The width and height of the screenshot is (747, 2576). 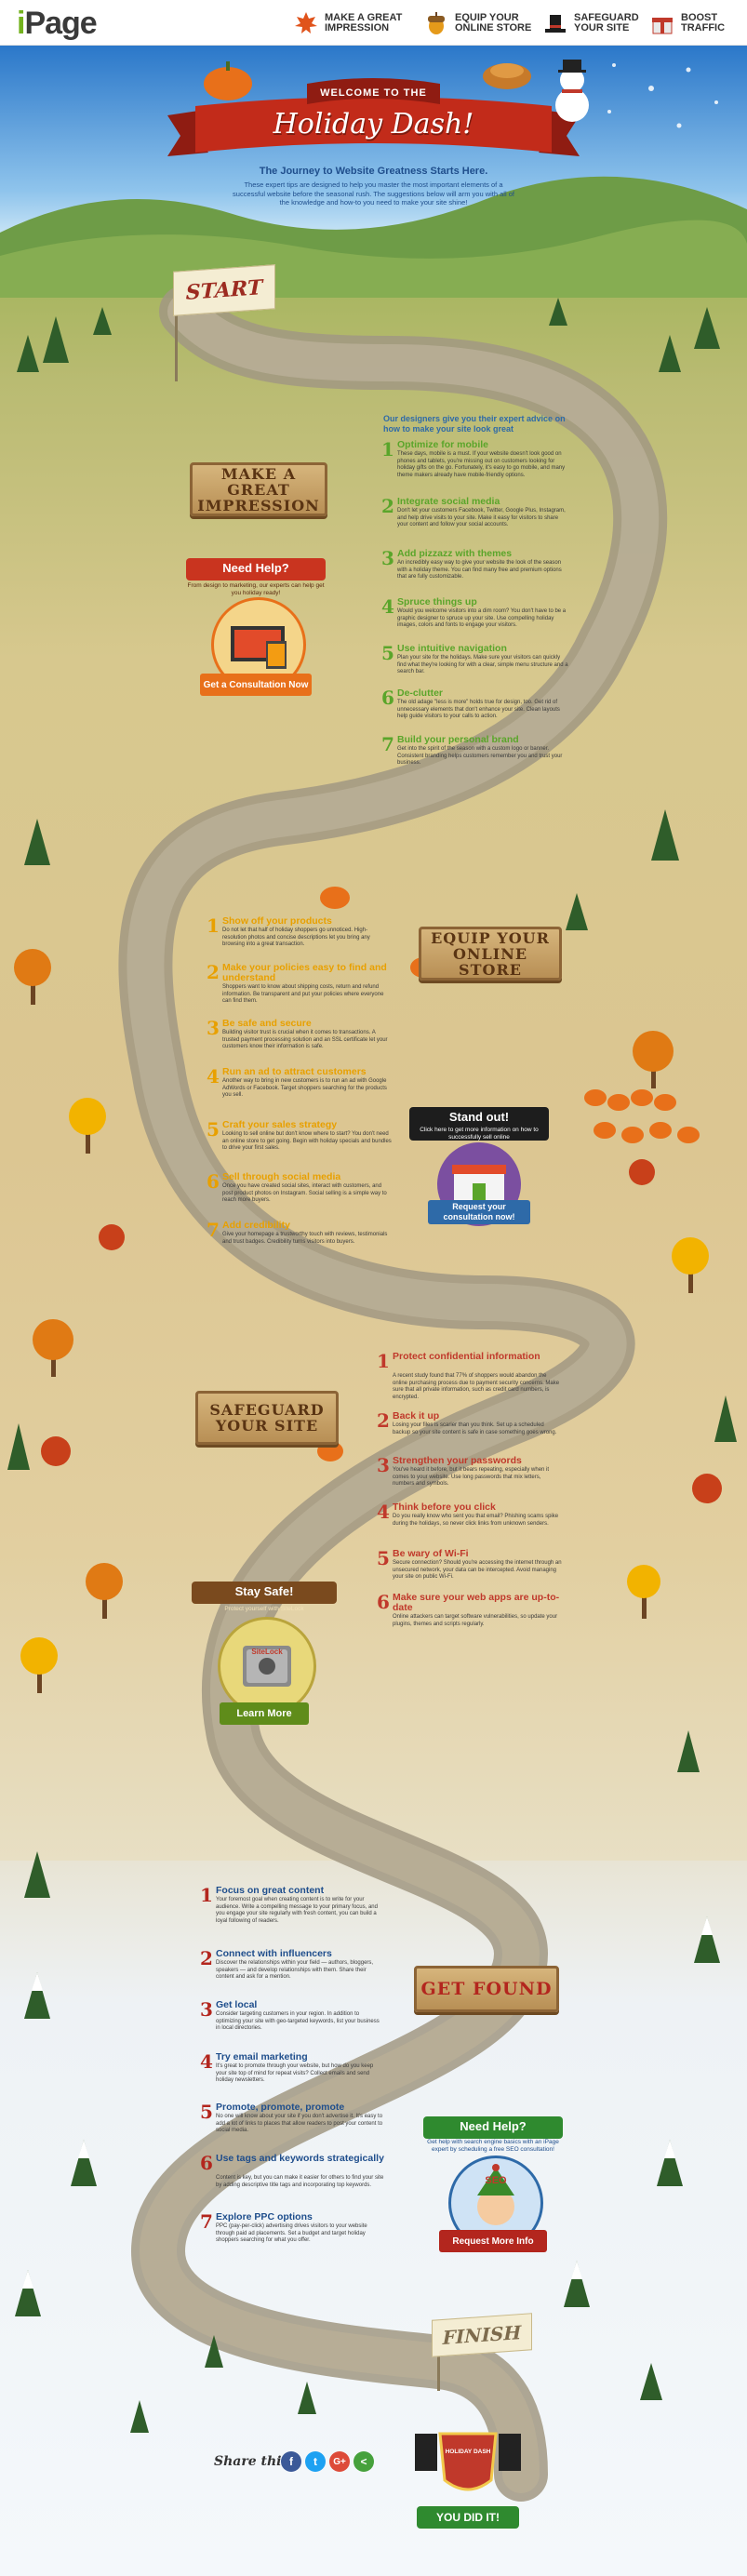 I want to click on share-icon: <, so click(x=364, y=2461).